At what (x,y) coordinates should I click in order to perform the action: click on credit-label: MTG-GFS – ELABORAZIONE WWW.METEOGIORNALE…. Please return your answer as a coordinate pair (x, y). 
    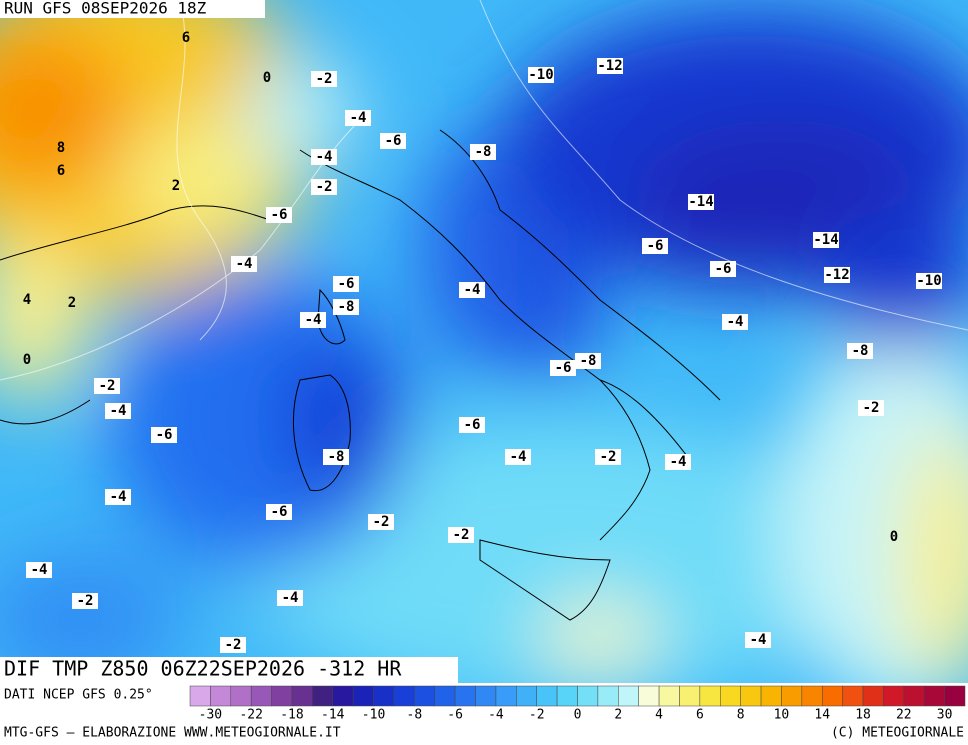
    Looking at the image, I should click on (172, 733).